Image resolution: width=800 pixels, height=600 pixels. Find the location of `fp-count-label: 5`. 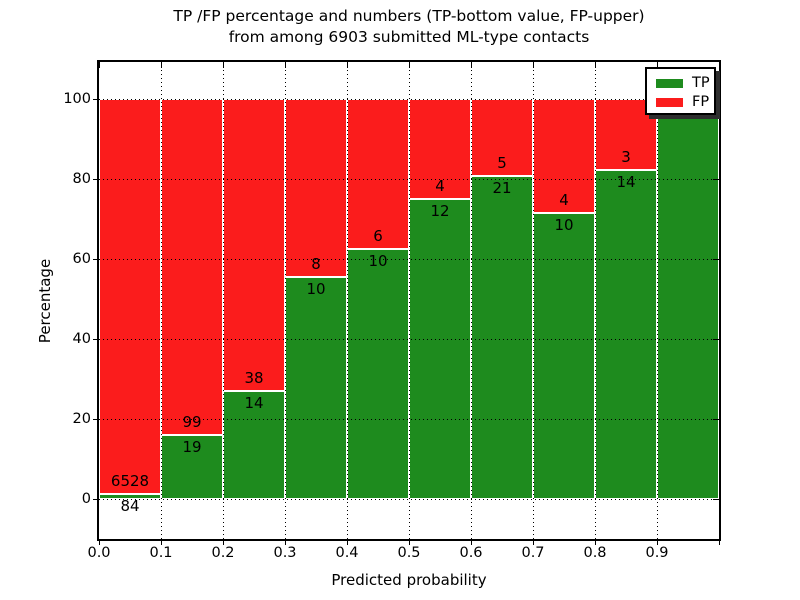

fp-count-label: 5 is located at coordinates (502, 163).